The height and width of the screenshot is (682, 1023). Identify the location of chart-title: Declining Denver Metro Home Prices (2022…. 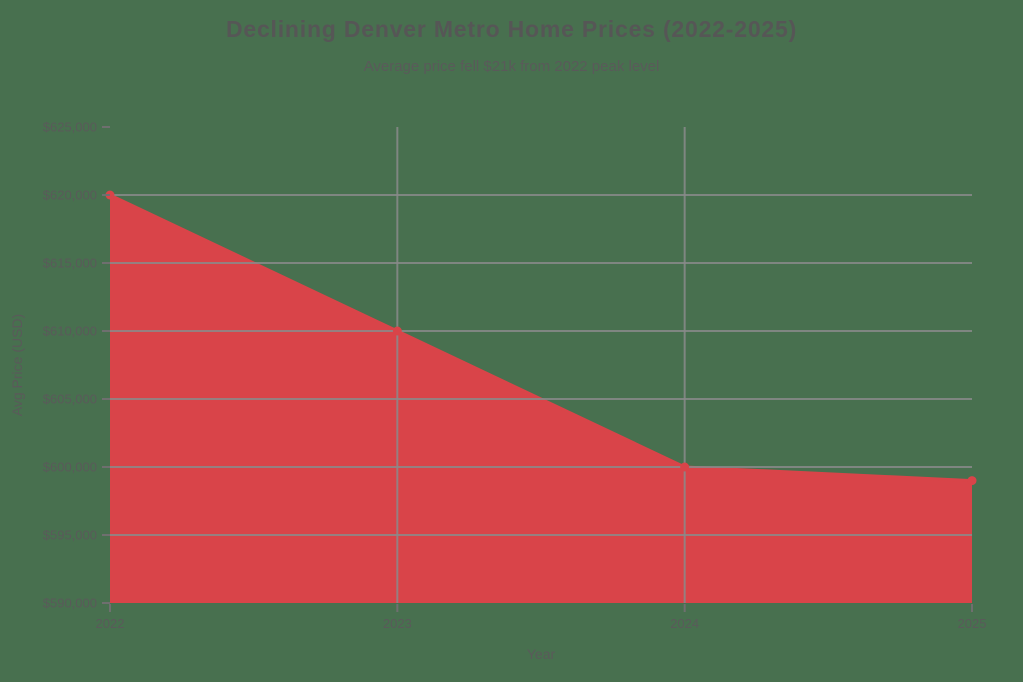
(511, 29).